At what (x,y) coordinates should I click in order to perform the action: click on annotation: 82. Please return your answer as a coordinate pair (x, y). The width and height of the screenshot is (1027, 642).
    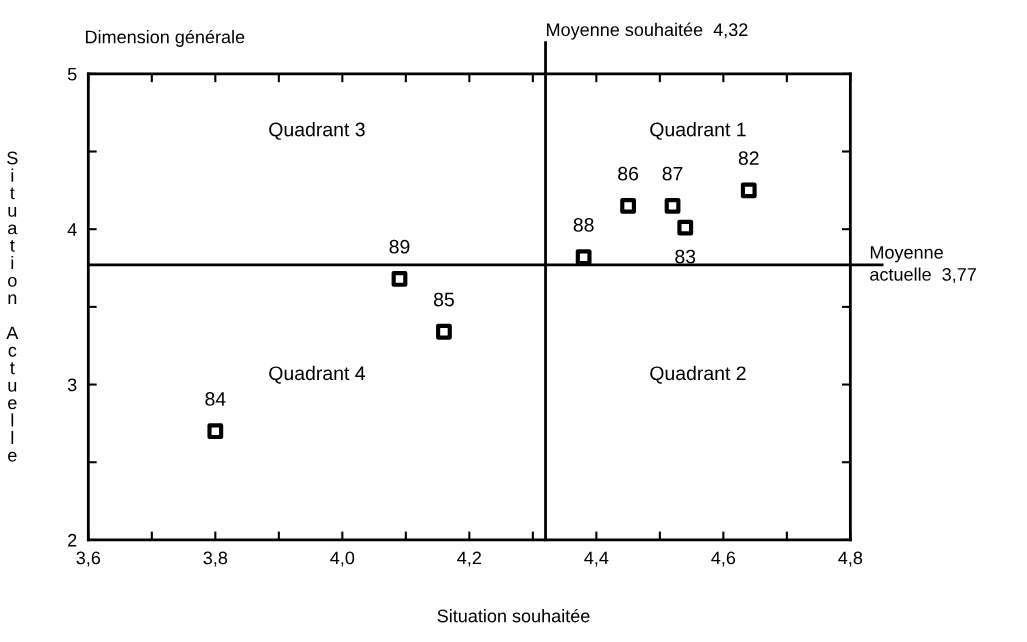
    Looking at the image, I should click on (748, 158).